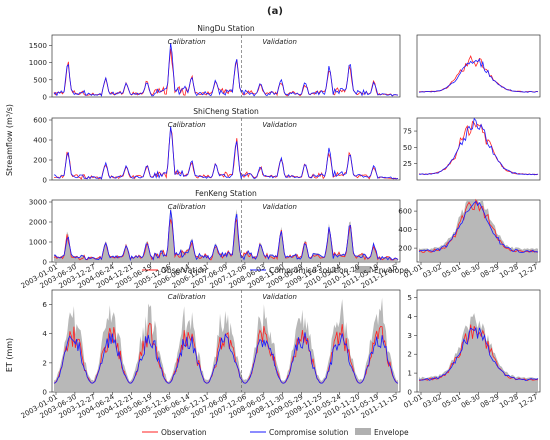  Describe the element at coordinates (413, 401) in the screenshot. I see `x-tick-label: 01-01` at that location.